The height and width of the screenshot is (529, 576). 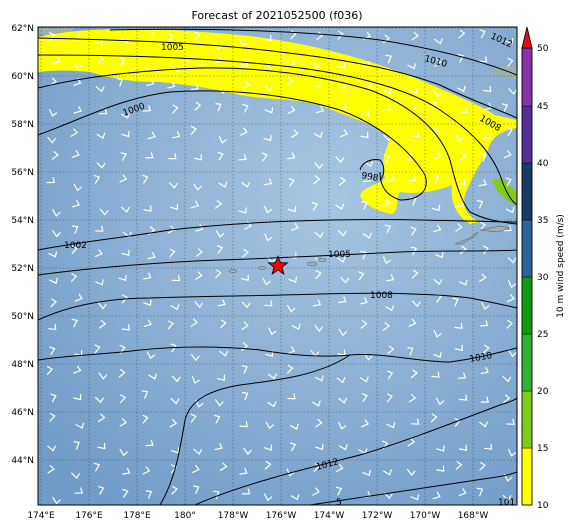 What do you see at coordinates (22, 365) in the screenshot?
I see `lat-label: 48°N` at bounding box center [22, 365].